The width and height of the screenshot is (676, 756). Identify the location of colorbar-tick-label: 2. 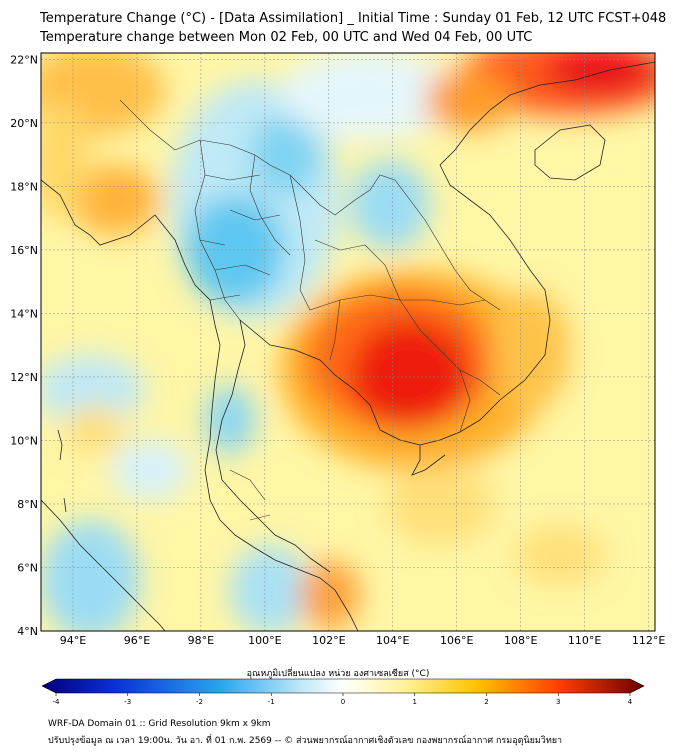
(486, 702).